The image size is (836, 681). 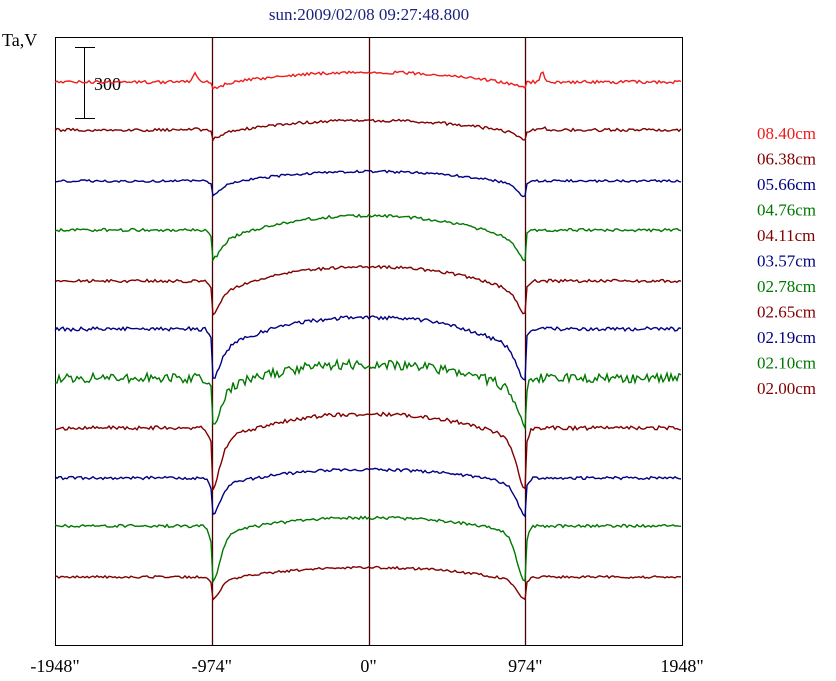 What do you see at coordinates (786, 133) in the screenshot?
I see `legend-entry: 08.40cm` at bounding box center [786, 133].